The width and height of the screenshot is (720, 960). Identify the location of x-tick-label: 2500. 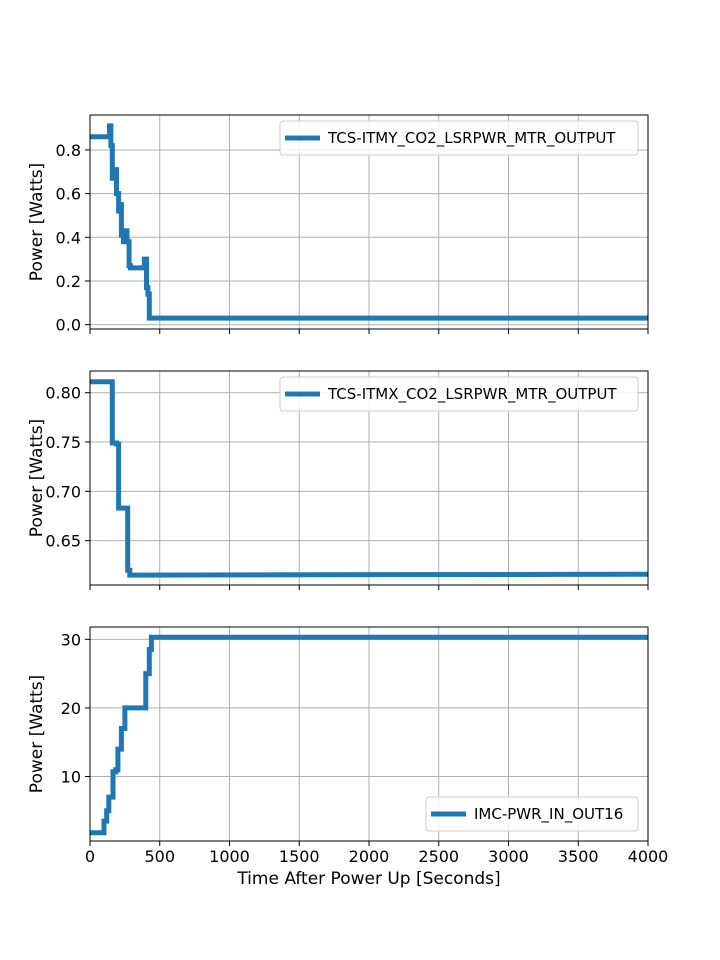
(438, 856).